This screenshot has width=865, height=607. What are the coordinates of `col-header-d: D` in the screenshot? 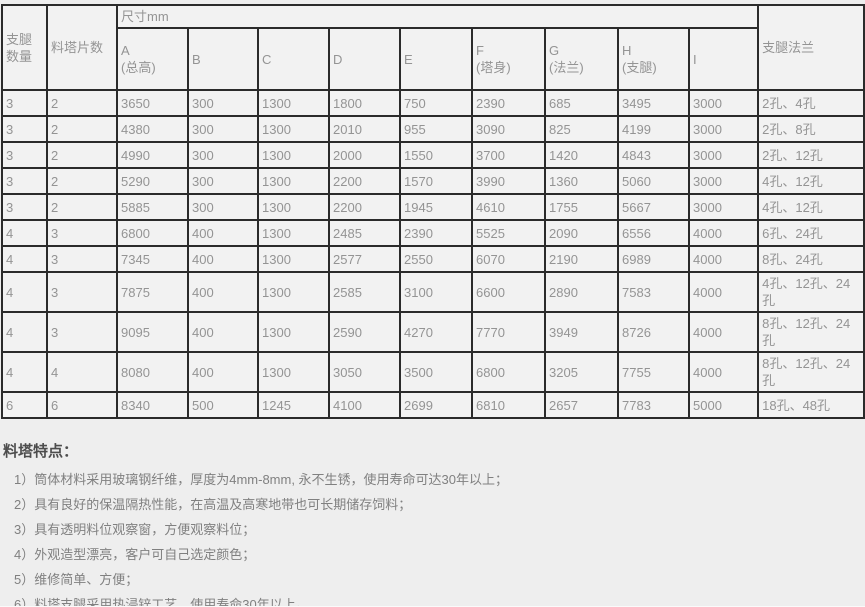 It's located at (364, 59).